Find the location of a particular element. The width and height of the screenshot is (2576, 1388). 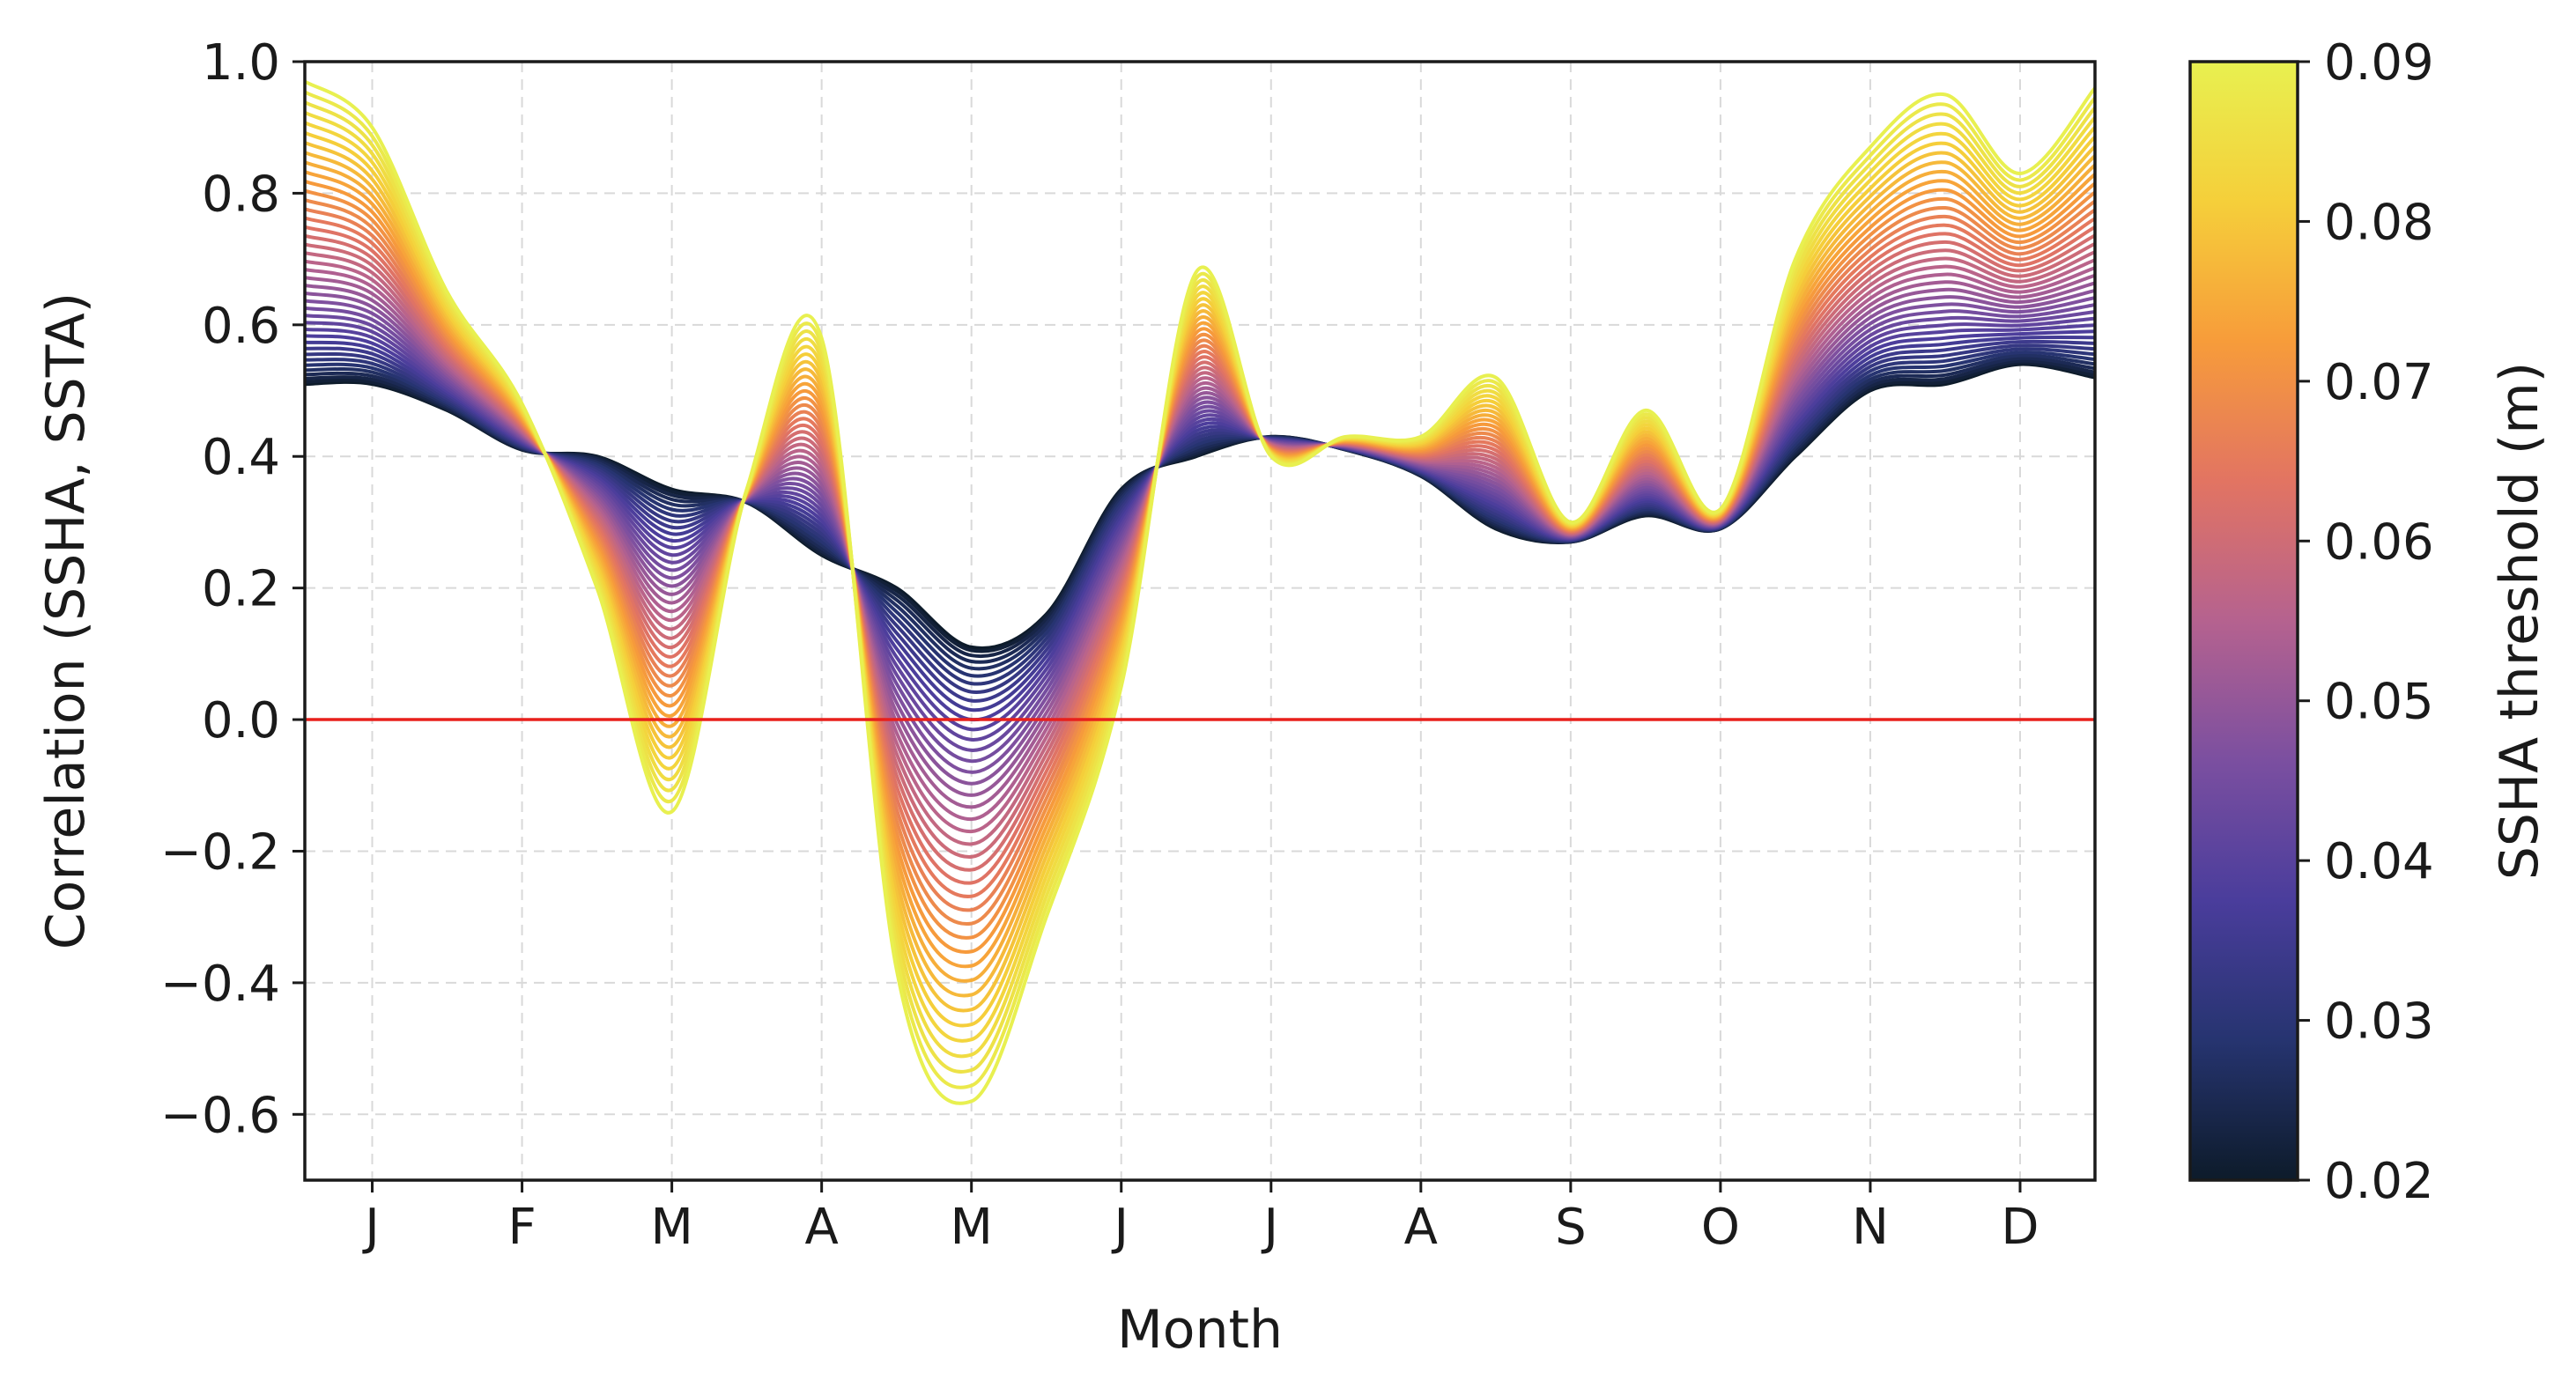

y-axis: −0.6 −0.4 −0.2 0.0 0.2 0.4 0.6 0.8 1.0 is located at coordinates (232, 589).